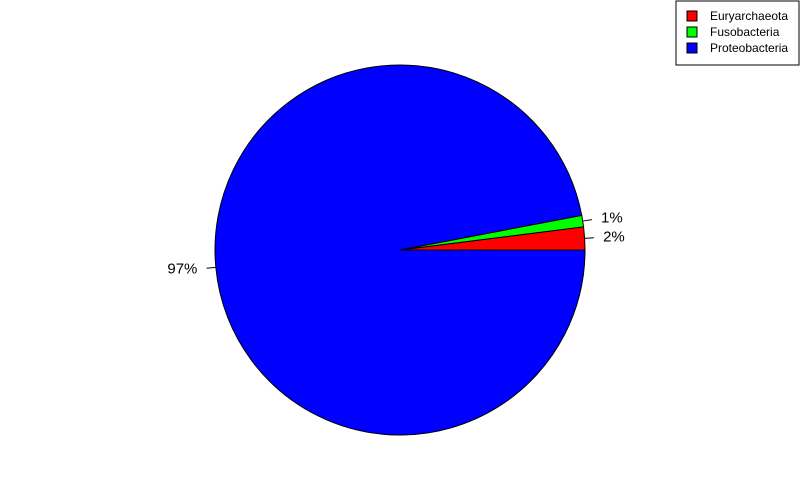 The height and width of the screenshot is (500, 800). Describe the element at coordinates (587, 220) in the screenshot. I see `pie-label-tick-fusobacteria` at that location.